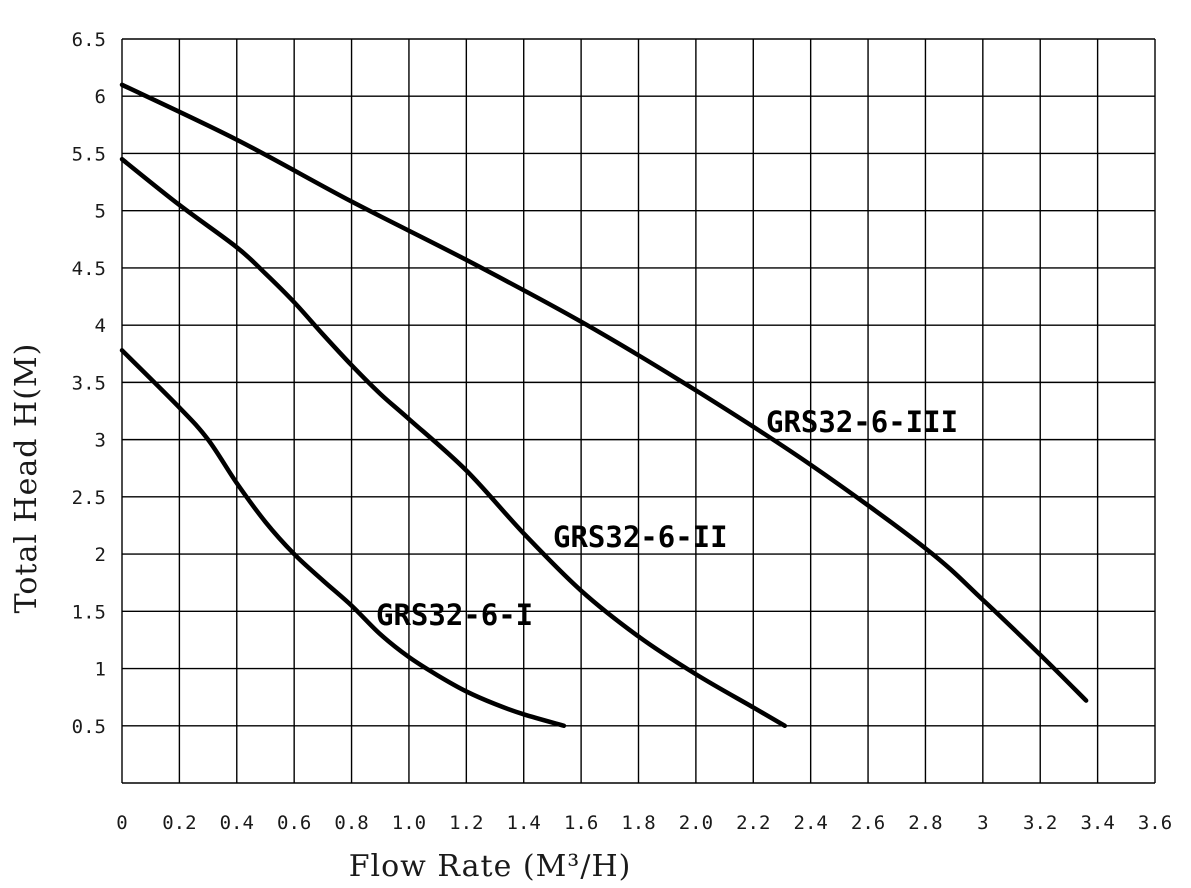 This screenshot has width=1191, height=888. I want to click on y-tick-labels: 0.5 1 1.5 2 2.5 3 3.5 4 4.5 5 5.5 6 6.5, so click(89, 383).